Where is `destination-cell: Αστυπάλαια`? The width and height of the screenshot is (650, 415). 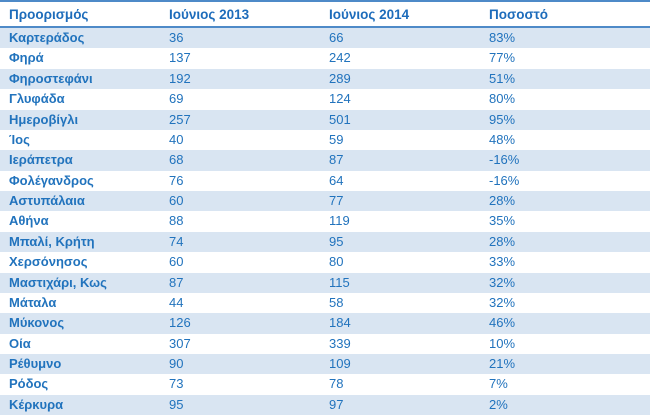 destination-cell: Αστυπάλαια is located at coordinates (47, 200).